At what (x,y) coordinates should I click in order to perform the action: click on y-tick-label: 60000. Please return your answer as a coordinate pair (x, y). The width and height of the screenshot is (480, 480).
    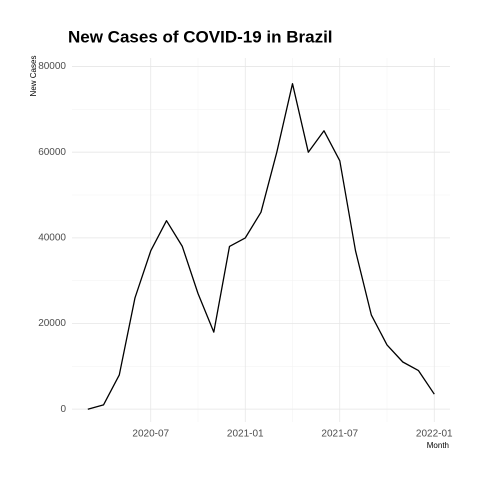
    Looking at the image, I should click on (52, 152).